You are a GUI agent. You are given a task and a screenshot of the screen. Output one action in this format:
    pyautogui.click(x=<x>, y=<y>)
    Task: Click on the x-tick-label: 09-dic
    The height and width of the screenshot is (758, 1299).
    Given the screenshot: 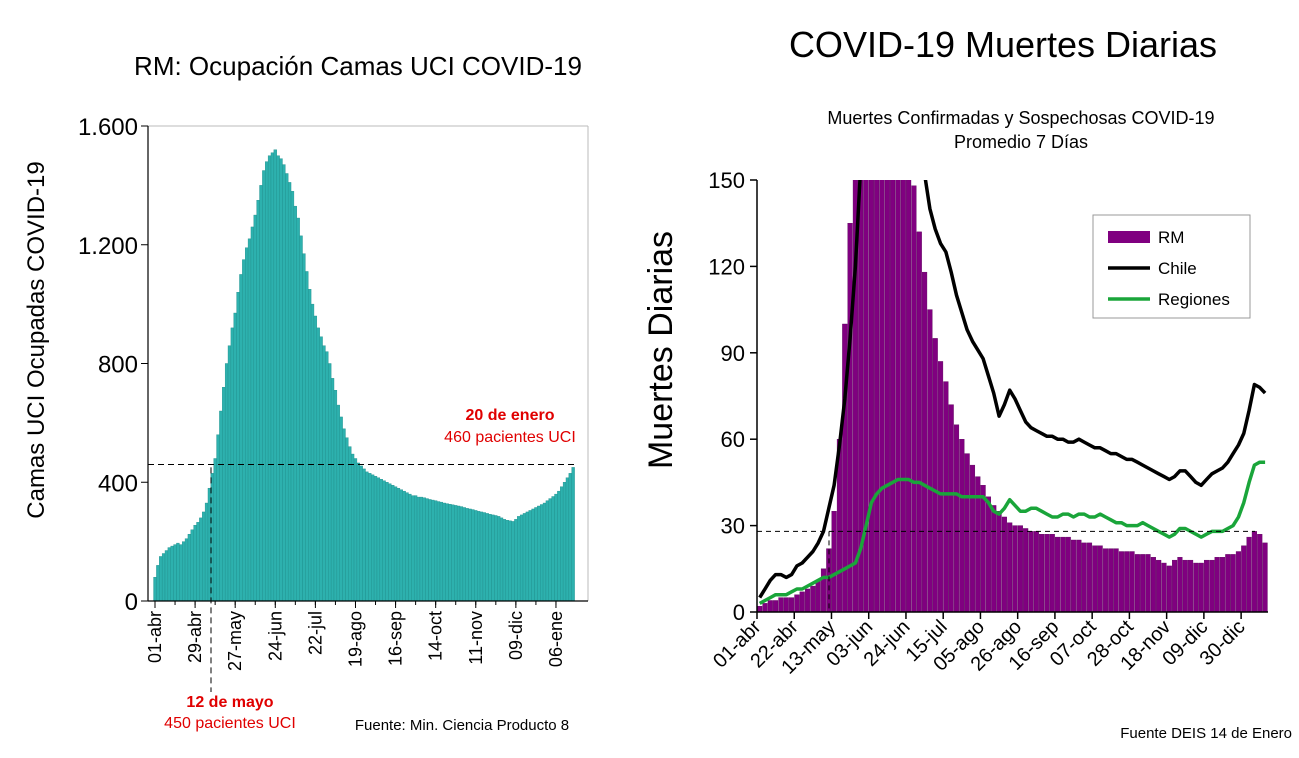 What is the action you would take?
    pyautogui.click(x=516, y=635)
    